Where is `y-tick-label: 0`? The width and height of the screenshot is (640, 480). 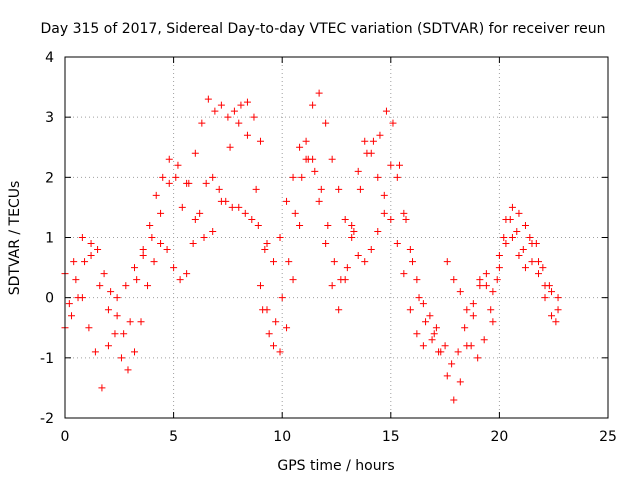 y-tick-label: 0 is located at coordinates (49, 299).